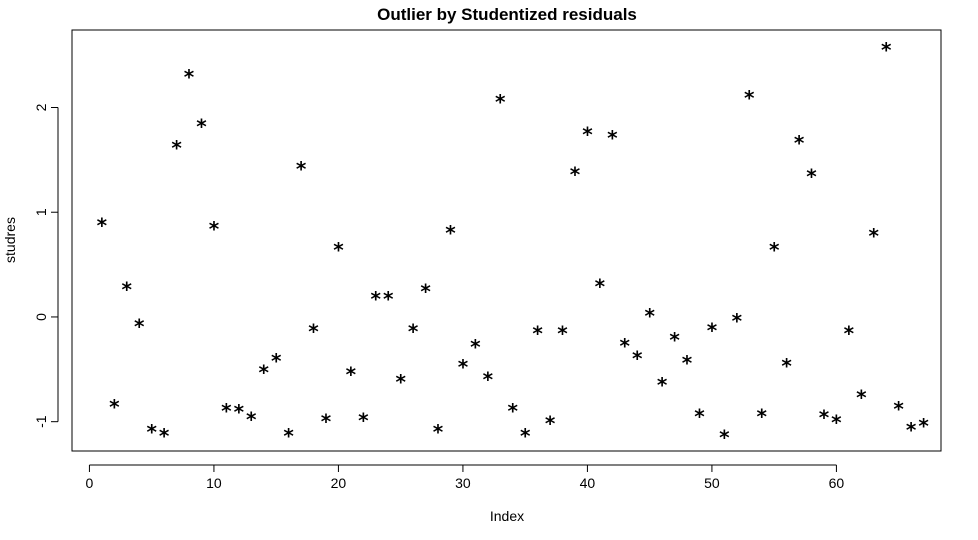 The height and width of the screenshot is (540, 978). Describe the element at coordinates (41, 421) in the screenshot. I see `y-tick-label: -1` at that location.